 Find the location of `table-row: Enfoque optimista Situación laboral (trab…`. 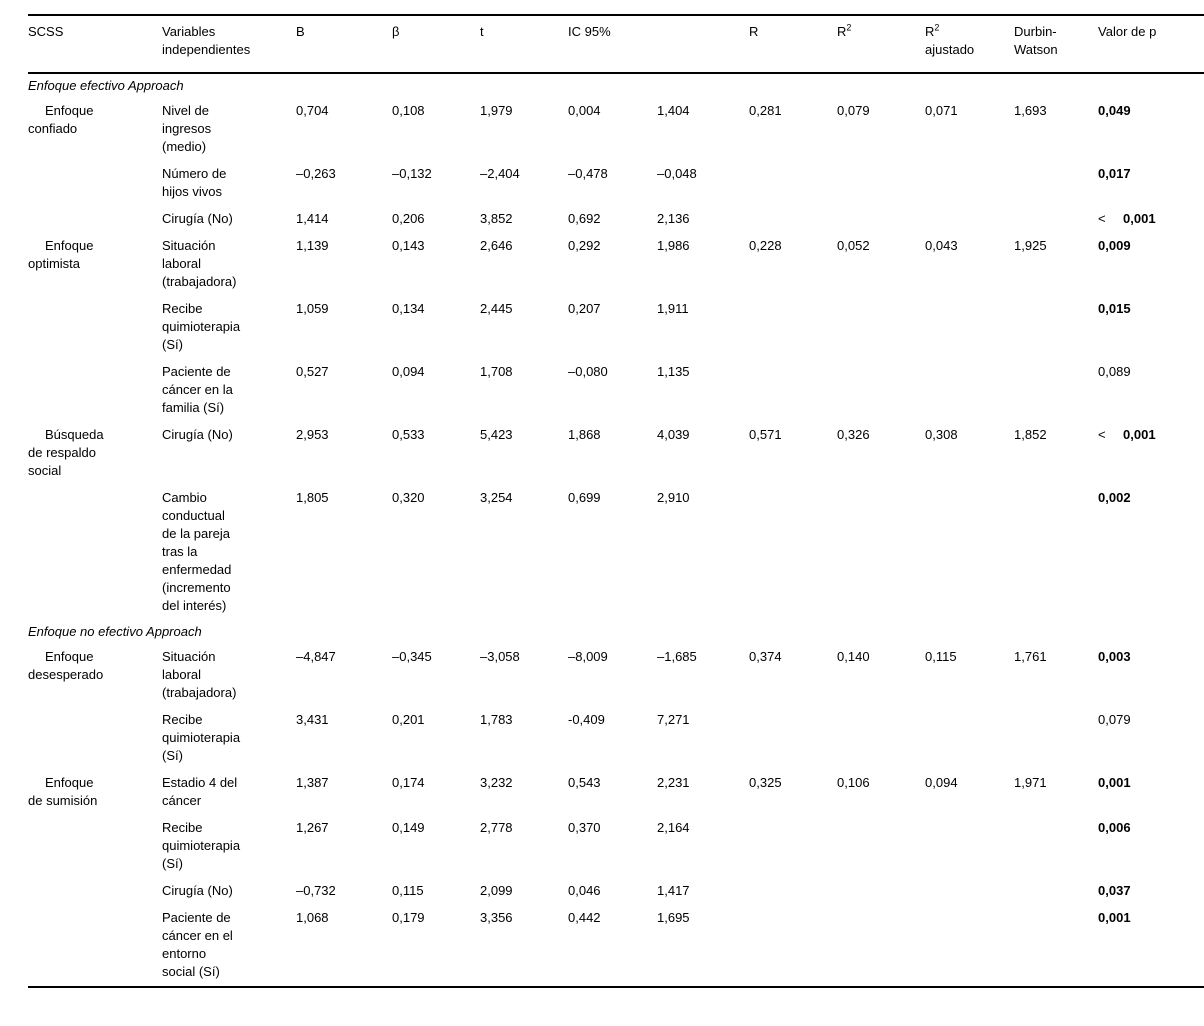

table-row: Enfoque optimista Situación laboral (trab… is located at coordinates (616, 264).